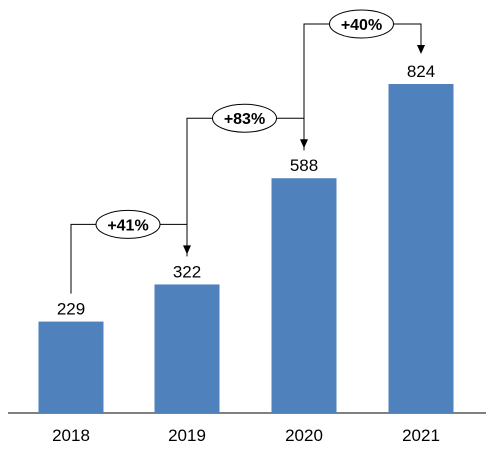  I want to click on value-label-2018: 229, so click(71, 309).